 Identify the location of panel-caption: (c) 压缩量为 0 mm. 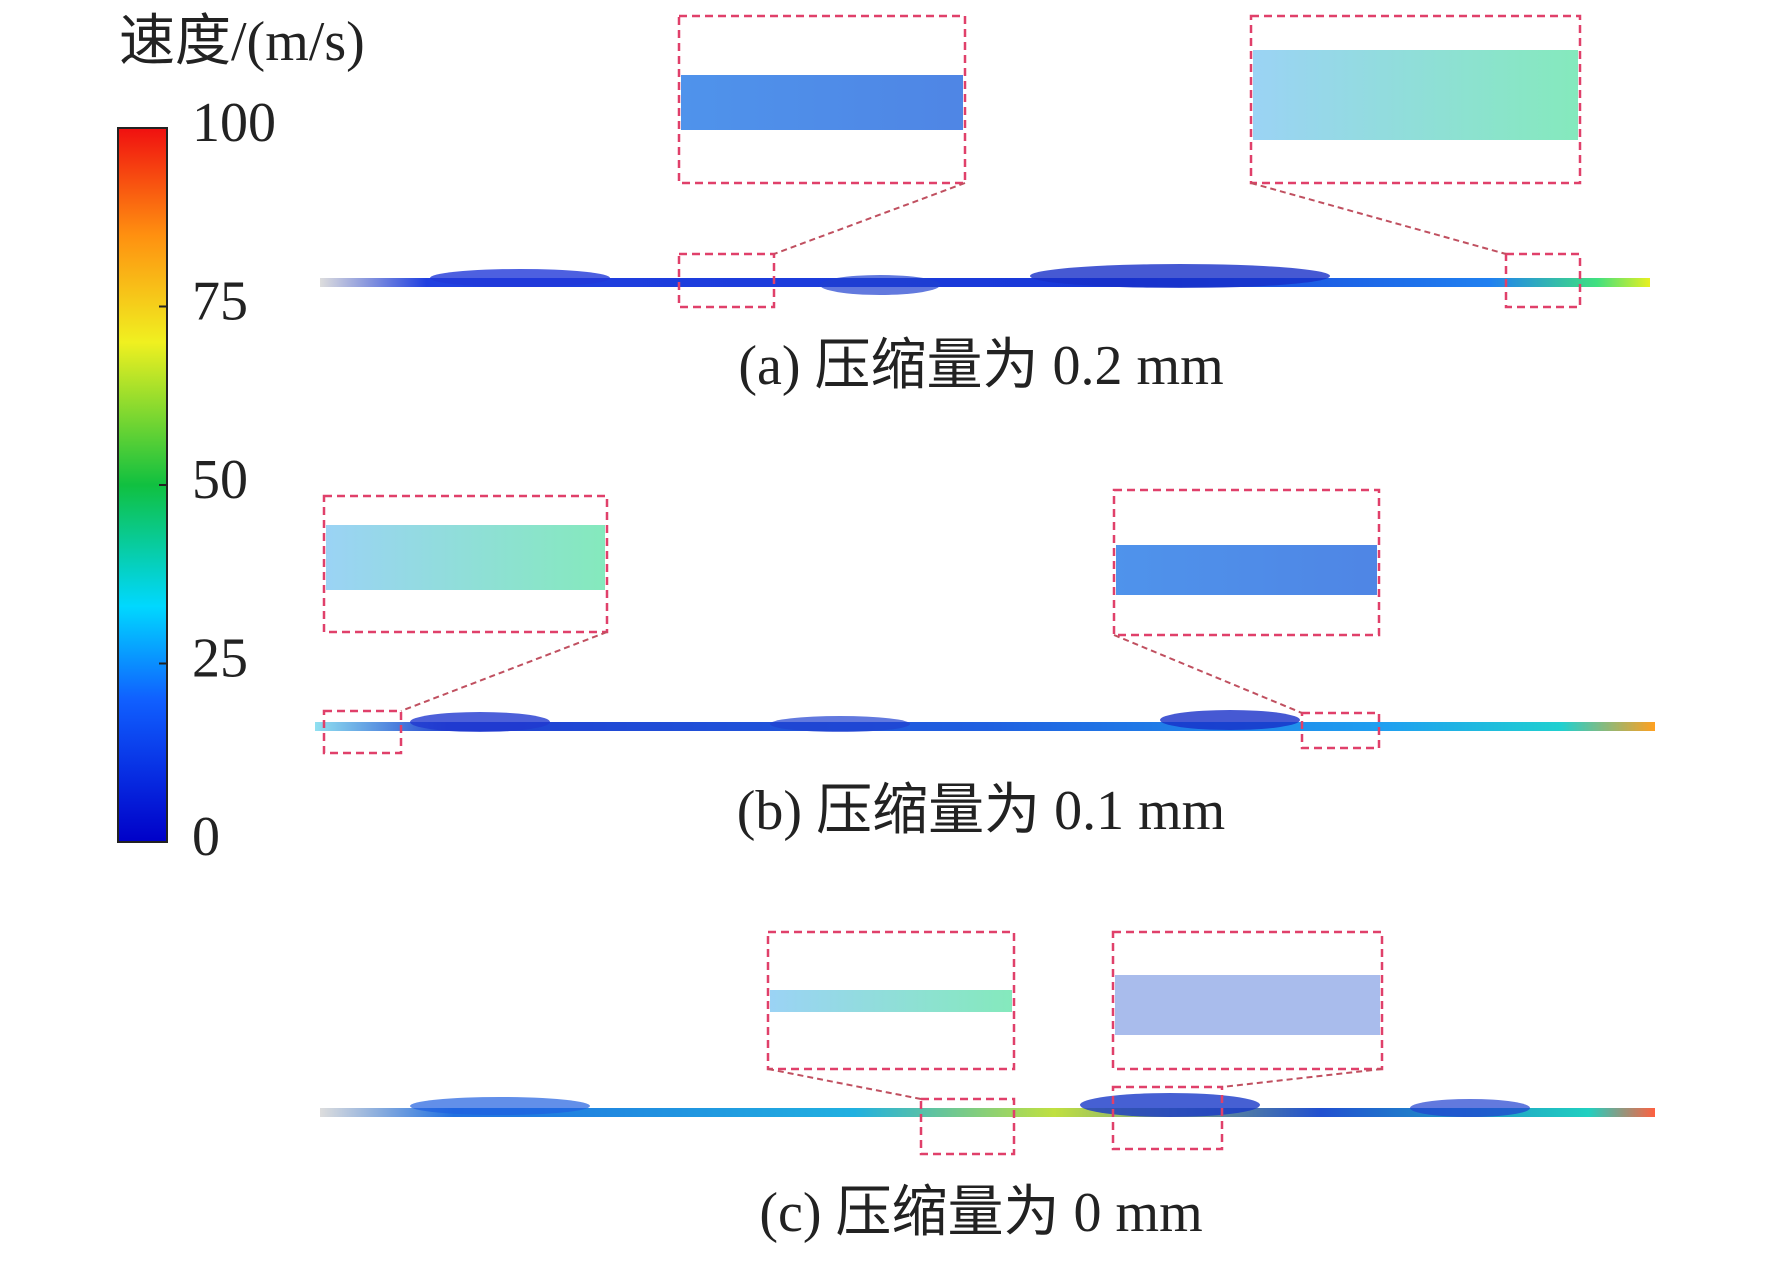
(980, 1213).